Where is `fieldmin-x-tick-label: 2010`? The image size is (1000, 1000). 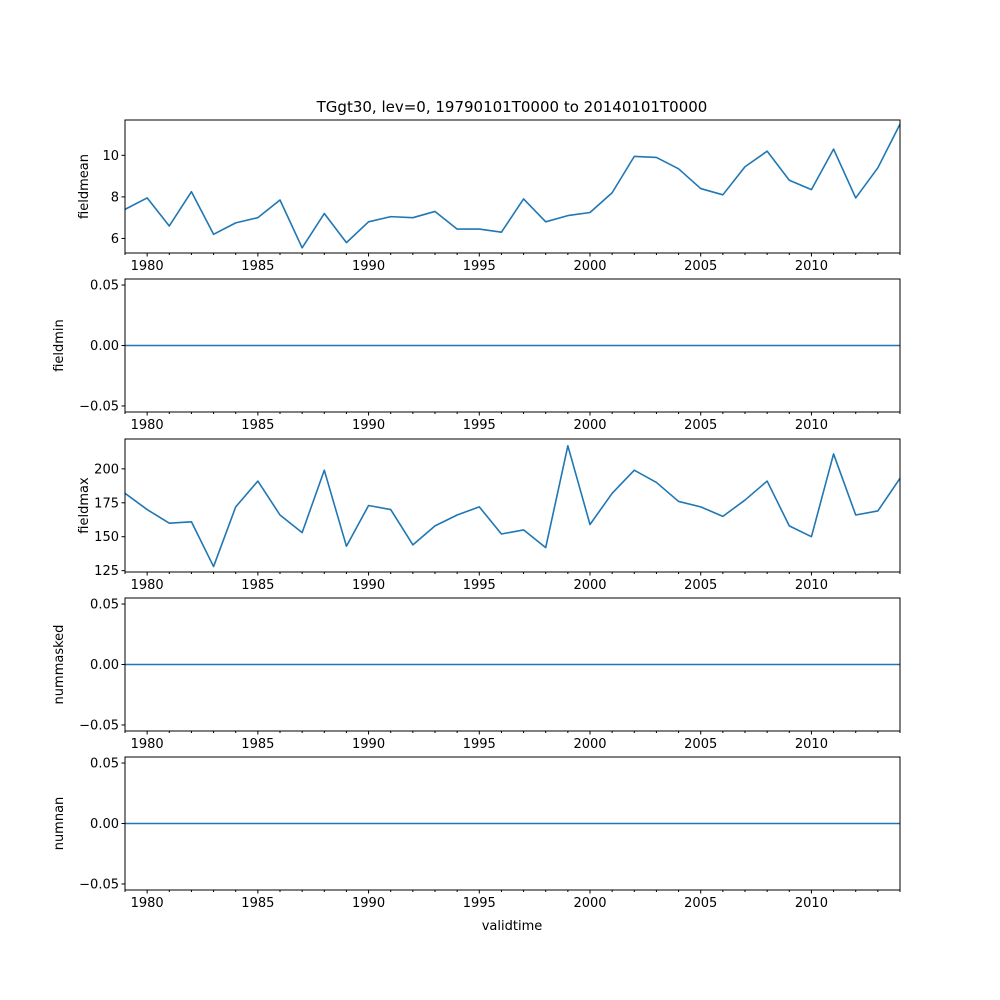
fieldmin-x-tick-label: 2010 is located at coordinates (811, 425).